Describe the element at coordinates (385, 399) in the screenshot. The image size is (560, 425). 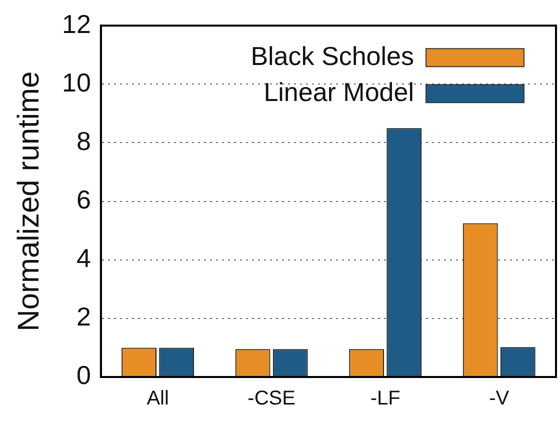
I see `x-tick-label: -LF` at that location.